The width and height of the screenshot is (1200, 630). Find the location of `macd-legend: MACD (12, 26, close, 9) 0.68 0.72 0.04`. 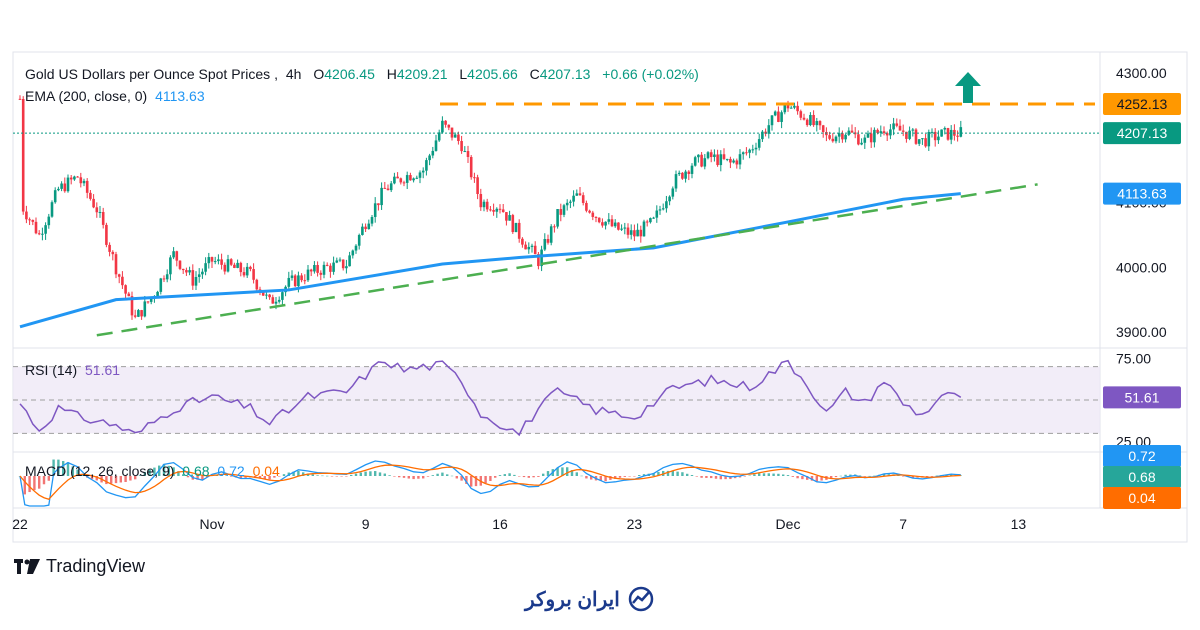

macd-legend: MACD (12, 26, close, 9) 0.68 0.72 0.04 is located at coordinates (154, 471).